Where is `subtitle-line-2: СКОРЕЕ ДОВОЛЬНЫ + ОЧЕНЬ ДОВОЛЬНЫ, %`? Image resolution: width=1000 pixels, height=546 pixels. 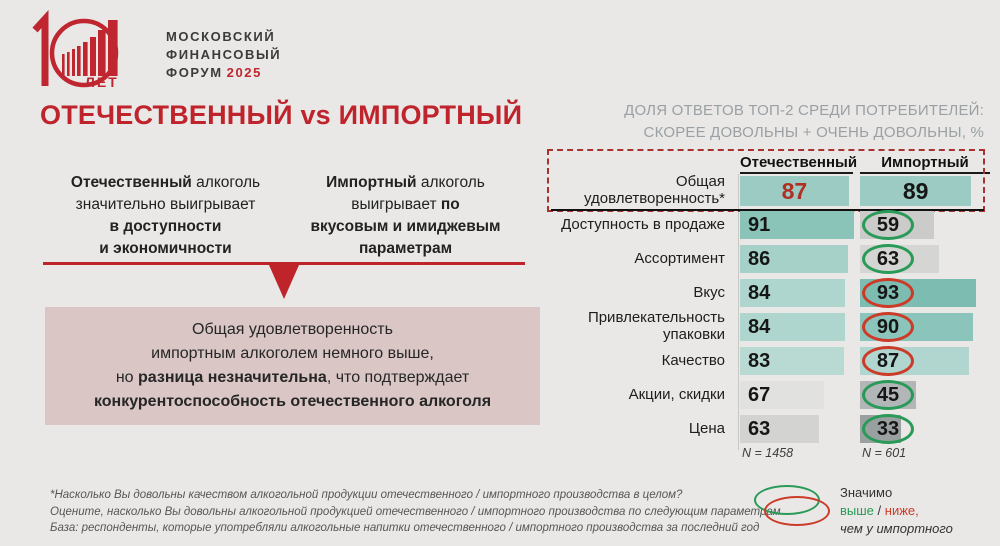 subtitle-line-2: СКОРЕЕ ДОВОЛЬНЫ + ОЧЕНЬ ДОВОЛЬНЫ, % is located at coordinates (813, 132).